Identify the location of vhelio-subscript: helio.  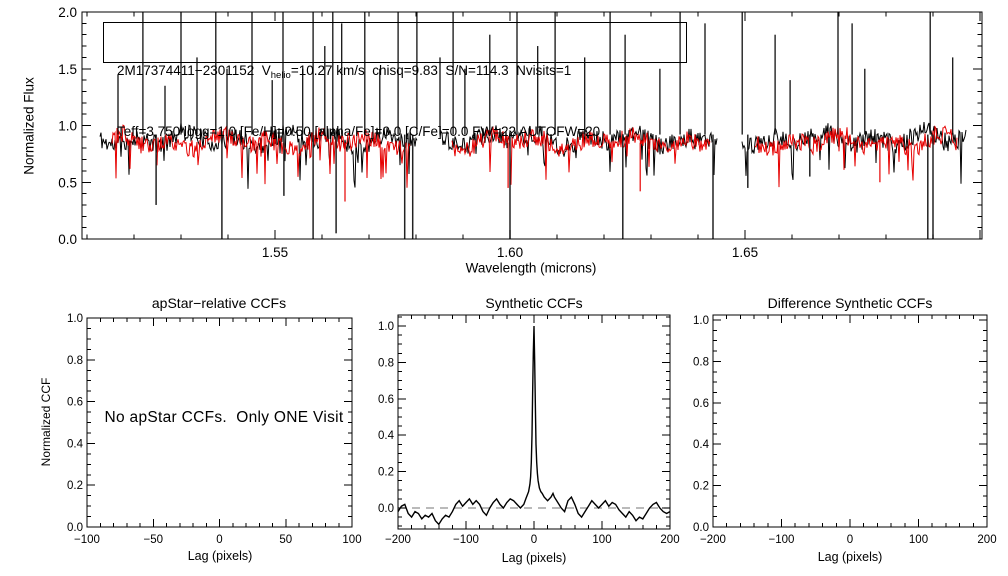
(280, 75).